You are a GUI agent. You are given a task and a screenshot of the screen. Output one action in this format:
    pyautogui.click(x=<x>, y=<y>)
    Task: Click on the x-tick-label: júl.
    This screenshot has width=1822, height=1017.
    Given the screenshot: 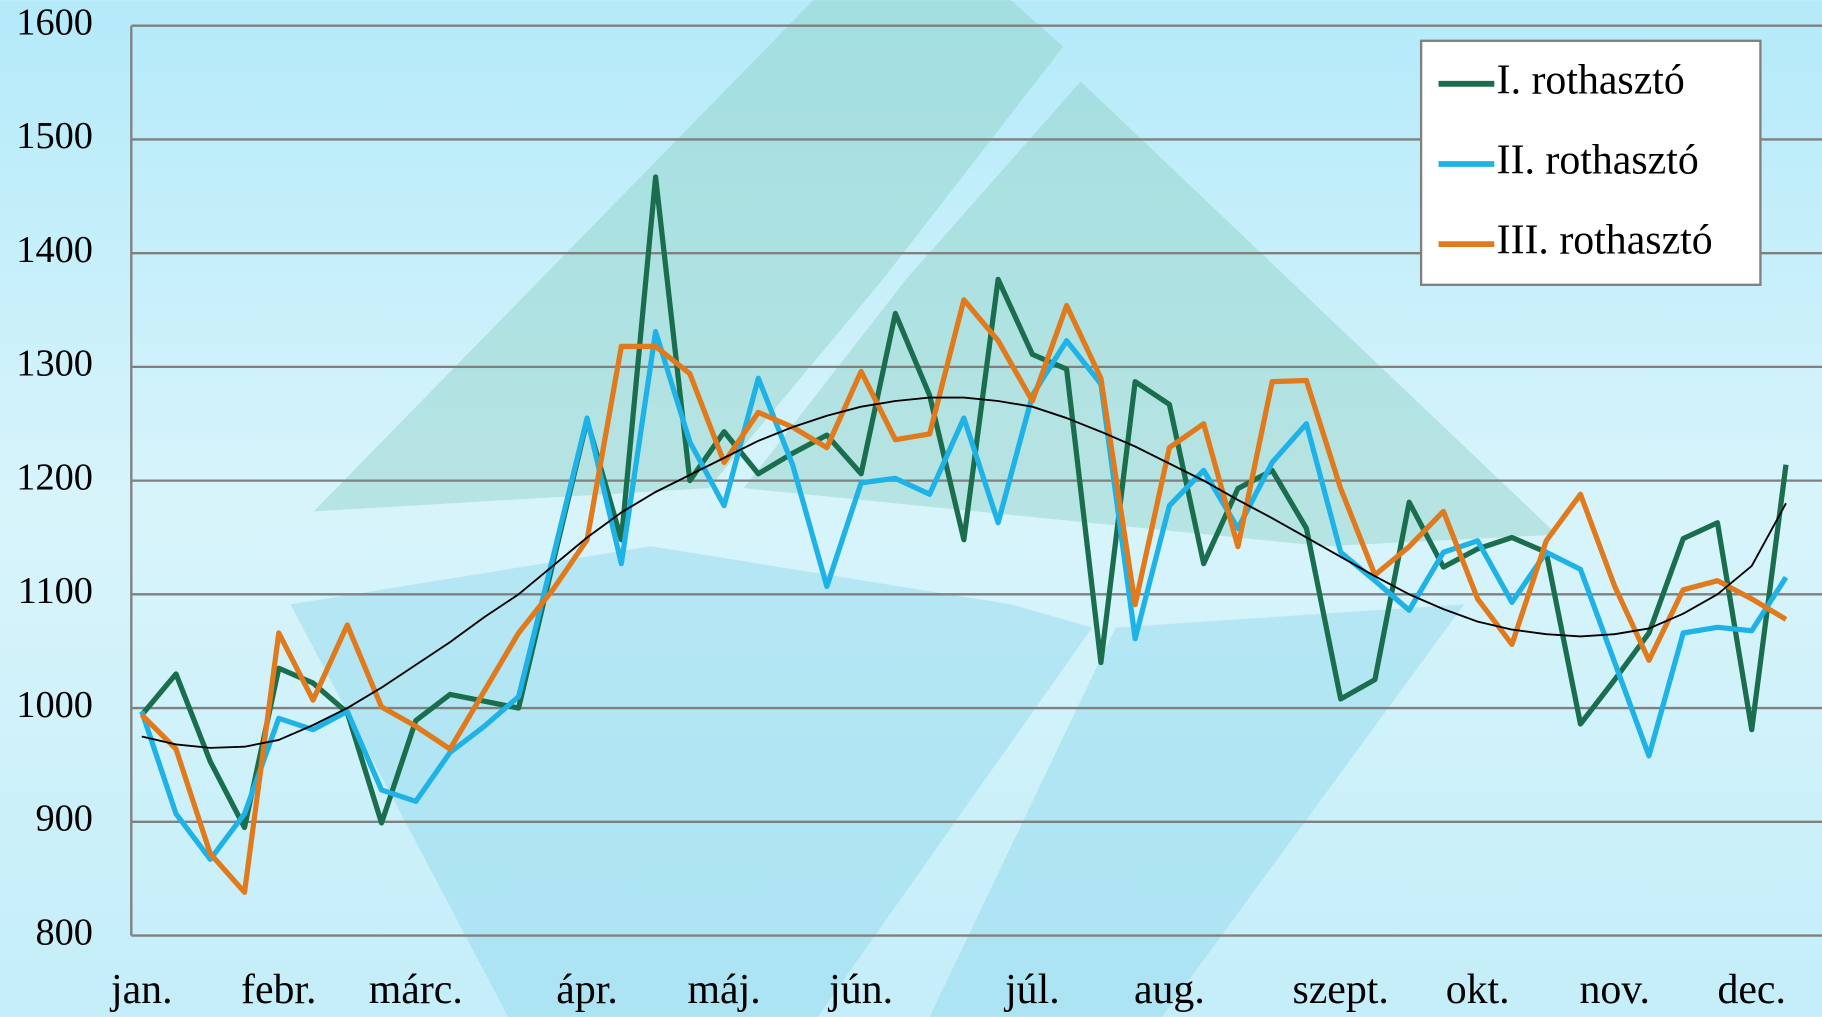 What is the action you would take?
    pyautogui.click(x=1031, y=990)
    